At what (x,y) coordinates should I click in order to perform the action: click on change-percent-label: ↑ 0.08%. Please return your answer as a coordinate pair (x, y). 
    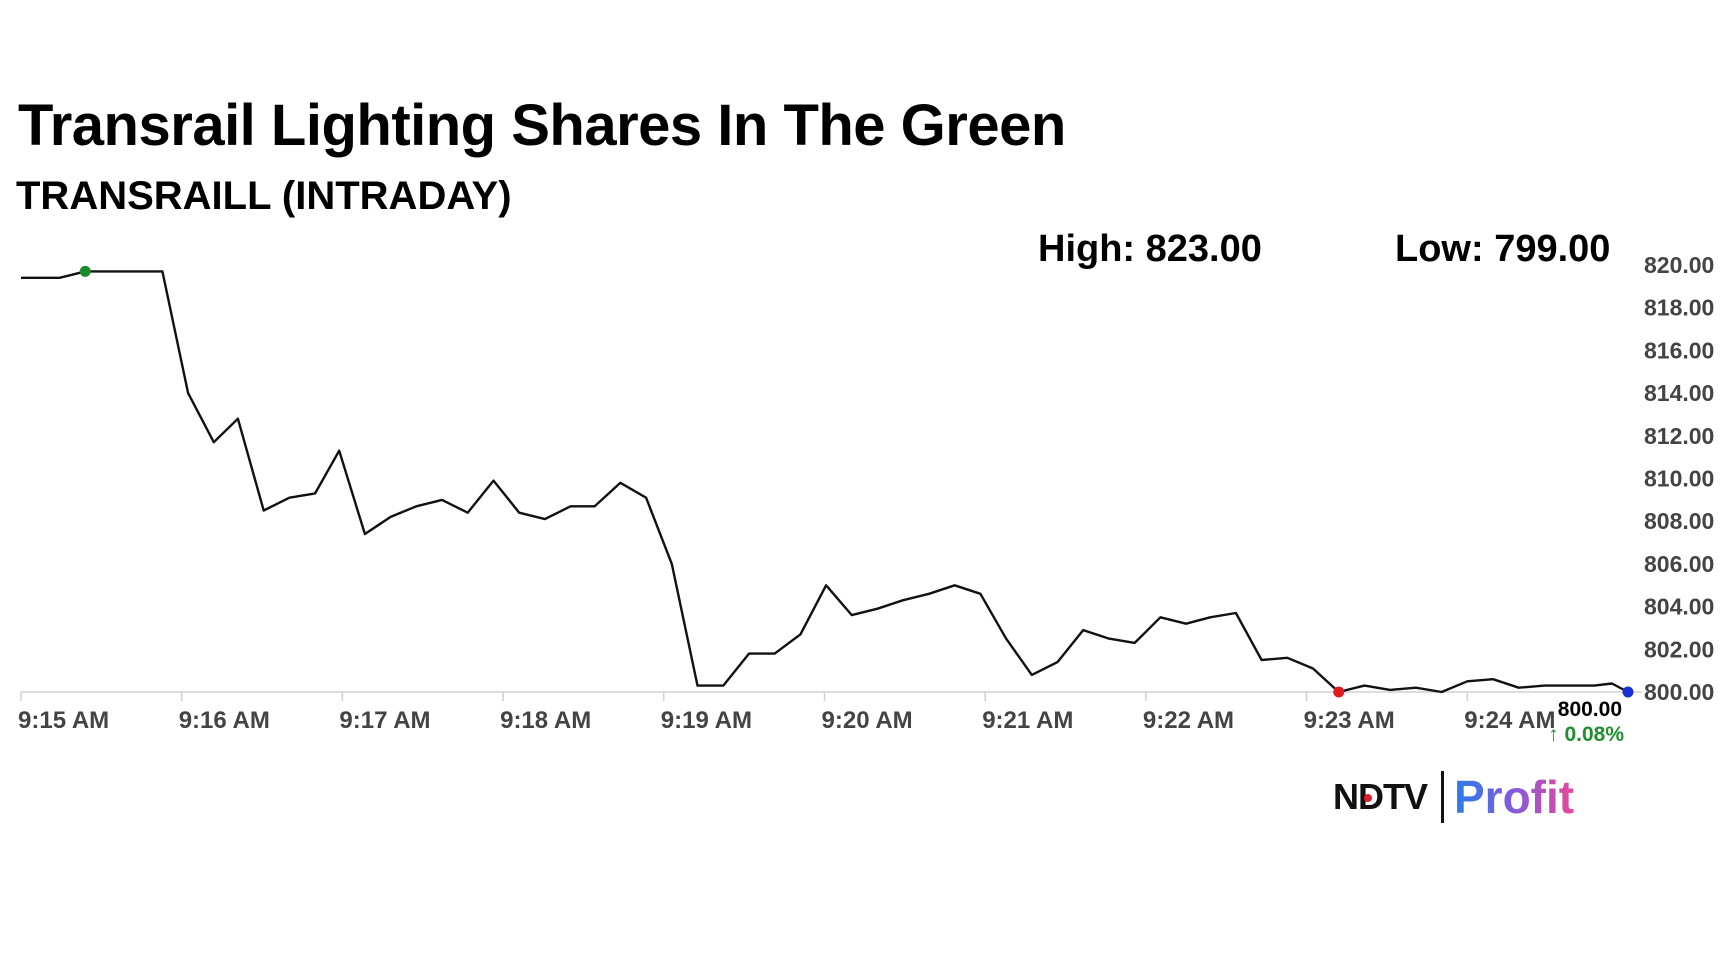
    Looking at the image, I should click on (1586, 734).